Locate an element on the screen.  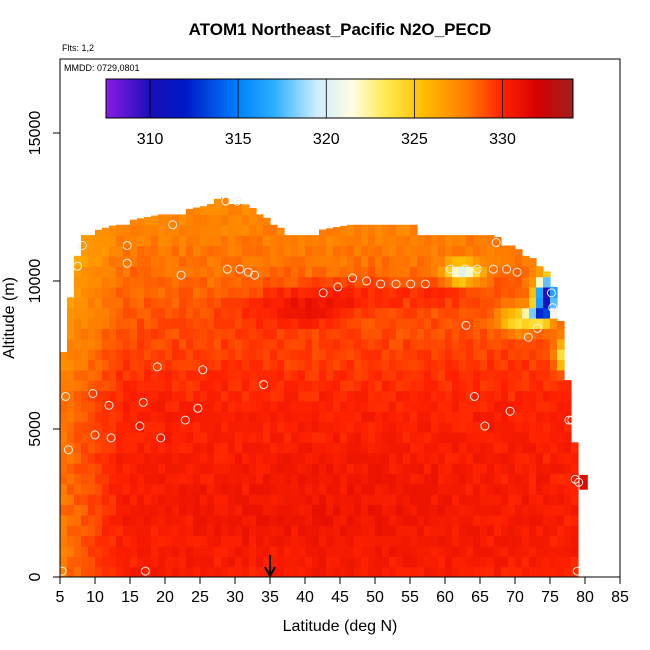
x-tick-label: 50 is located at coordinates (375, 597).